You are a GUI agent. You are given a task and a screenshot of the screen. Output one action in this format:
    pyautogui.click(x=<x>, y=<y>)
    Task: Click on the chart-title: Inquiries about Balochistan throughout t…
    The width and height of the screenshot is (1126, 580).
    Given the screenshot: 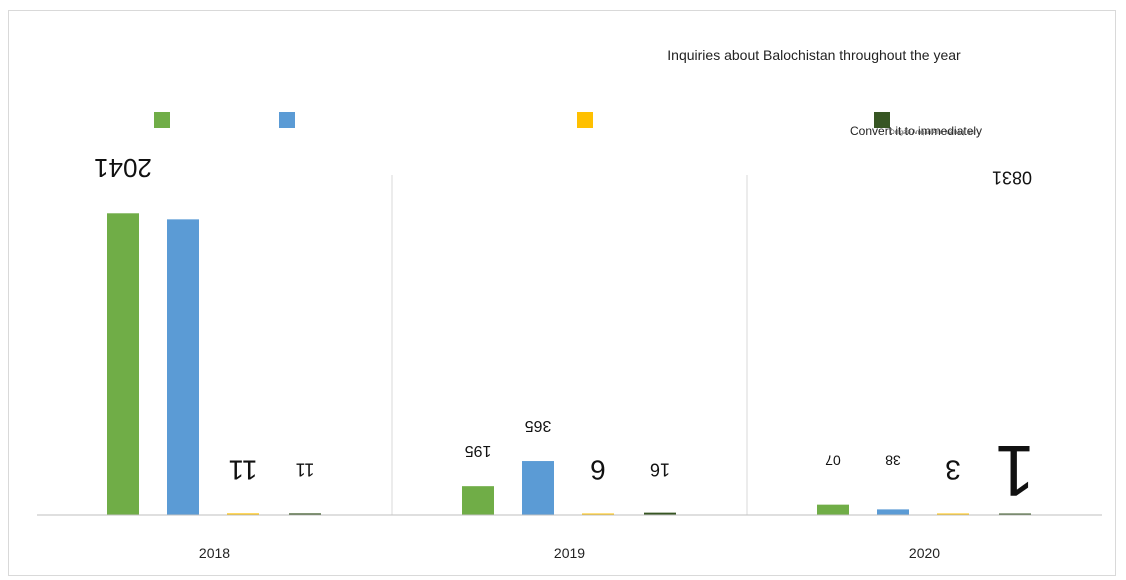 What is the action you would take?
    pyautogui.click(x=814, y=55)
    